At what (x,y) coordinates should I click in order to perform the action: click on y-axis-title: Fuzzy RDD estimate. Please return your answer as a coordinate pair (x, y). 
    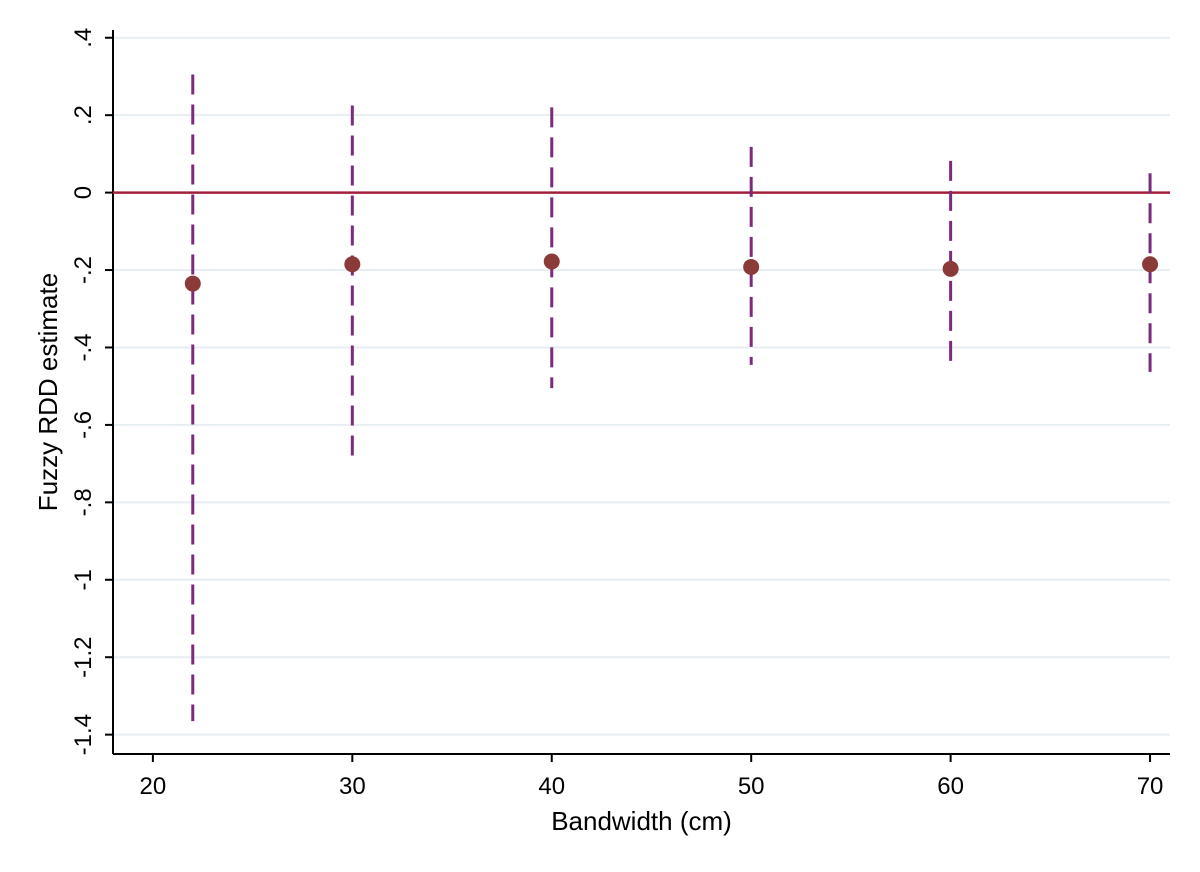
    Looking at the image, I should click on (48, 392).